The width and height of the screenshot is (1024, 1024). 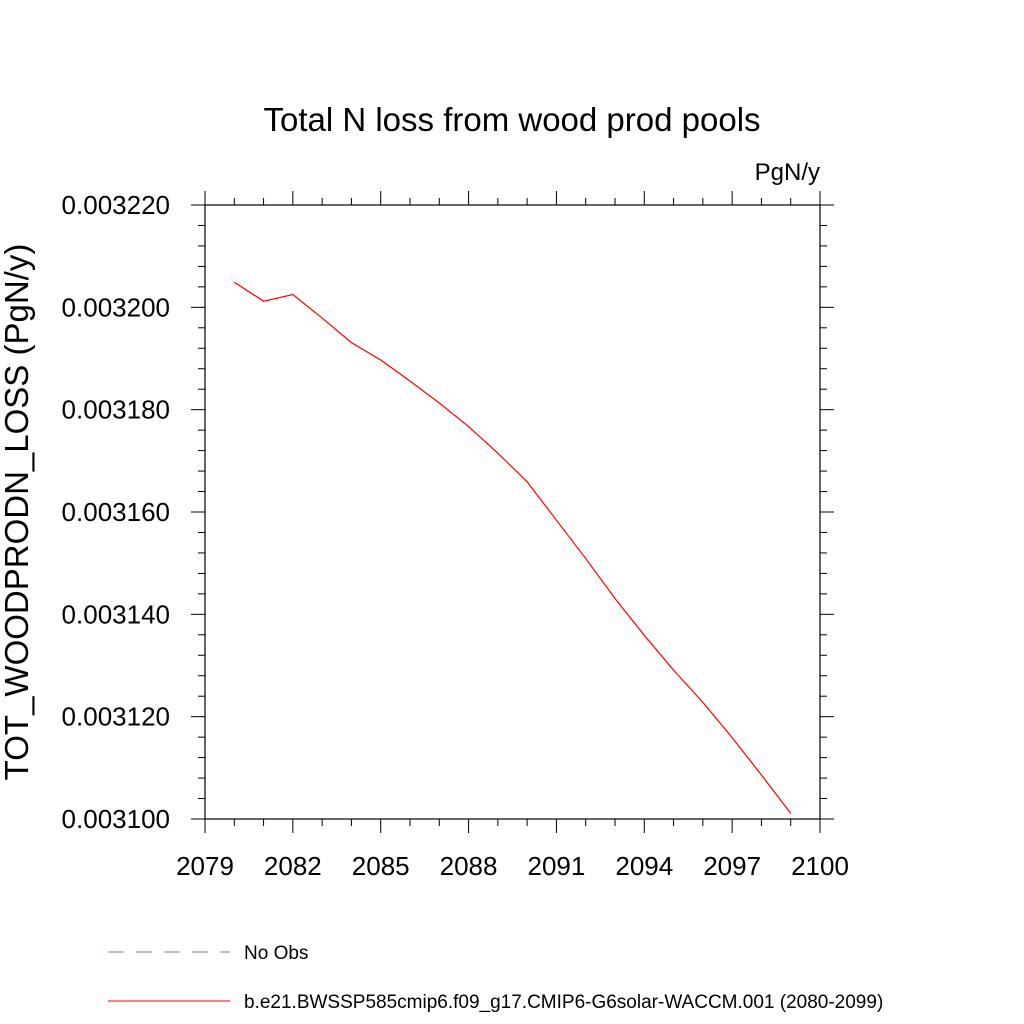 What do you see at coordinates (381, 866) in the screenshot?
I see `x-tick-label: 2085` at bounding box center [381, 866].